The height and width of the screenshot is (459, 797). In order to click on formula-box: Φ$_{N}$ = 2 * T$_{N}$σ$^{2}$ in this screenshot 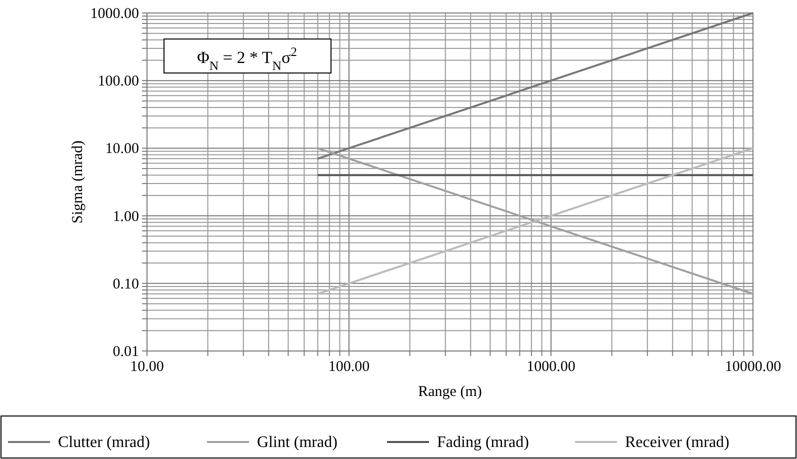, I will do `click(248, 56)`.